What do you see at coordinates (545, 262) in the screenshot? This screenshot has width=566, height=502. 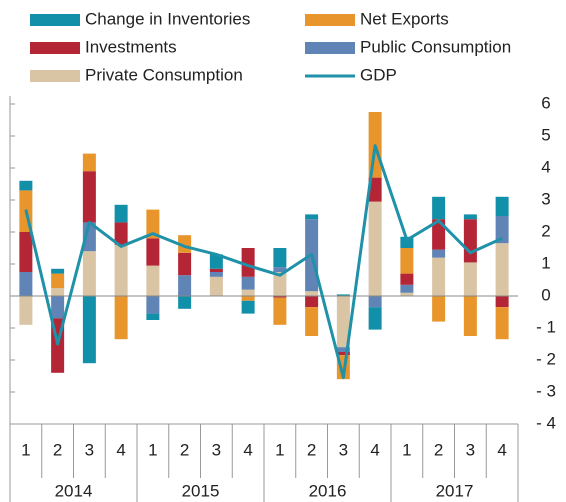 I see `y-tick-label: 1` at bounding box center [545, 262].